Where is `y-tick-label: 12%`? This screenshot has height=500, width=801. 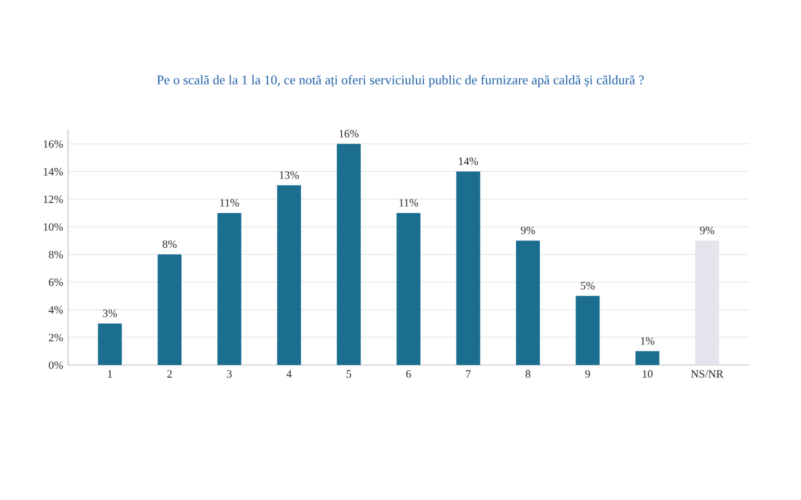 y-tick-label: 12% is located at coordinates (53, 200).